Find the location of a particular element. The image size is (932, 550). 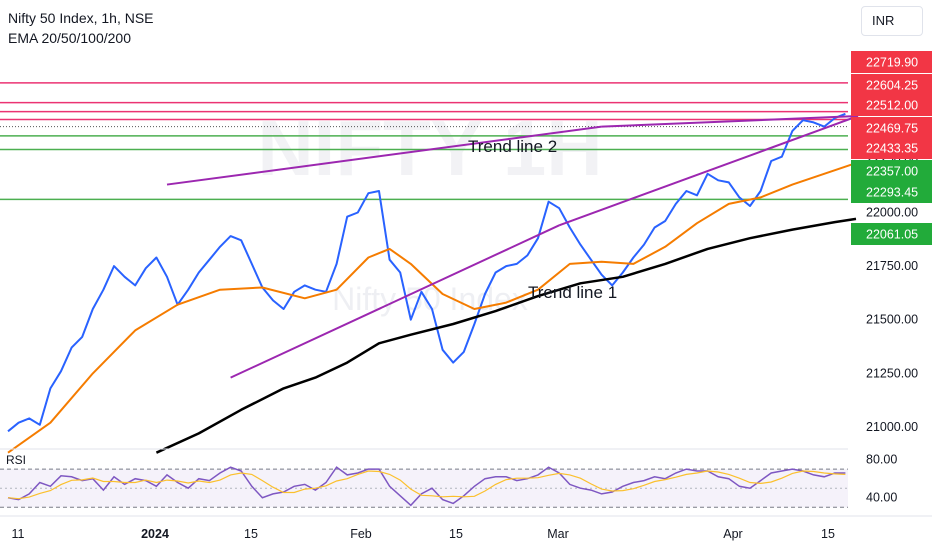

indicator-label: EMA 20/50/100/200 is located at coordinates (69, 38).